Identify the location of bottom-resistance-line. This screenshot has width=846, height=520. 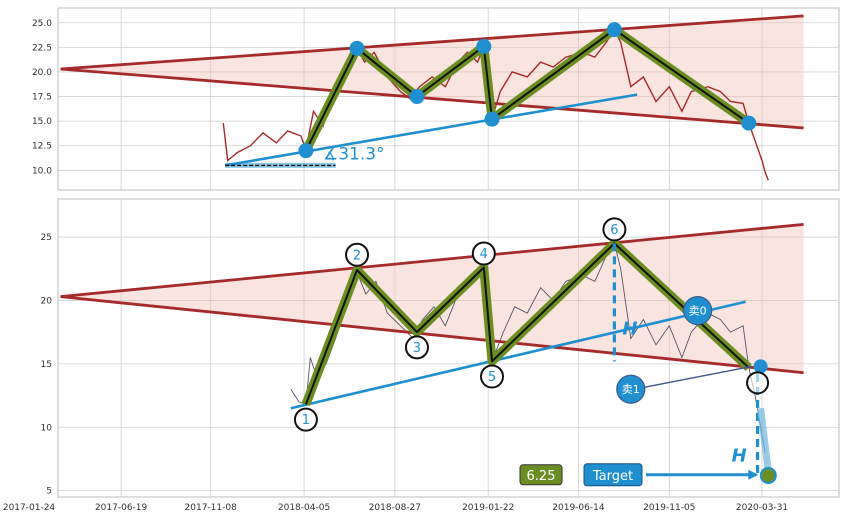
(432, 260).